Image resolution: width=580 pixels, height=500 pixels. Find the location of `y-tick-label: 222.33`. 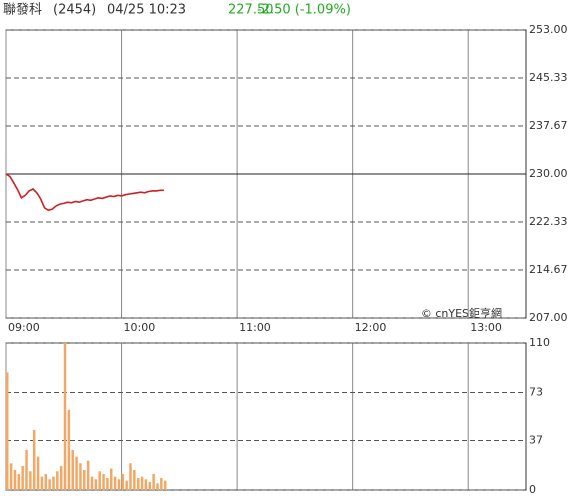

y-tick-label: 222.33 is located at coordinates (548, 221).